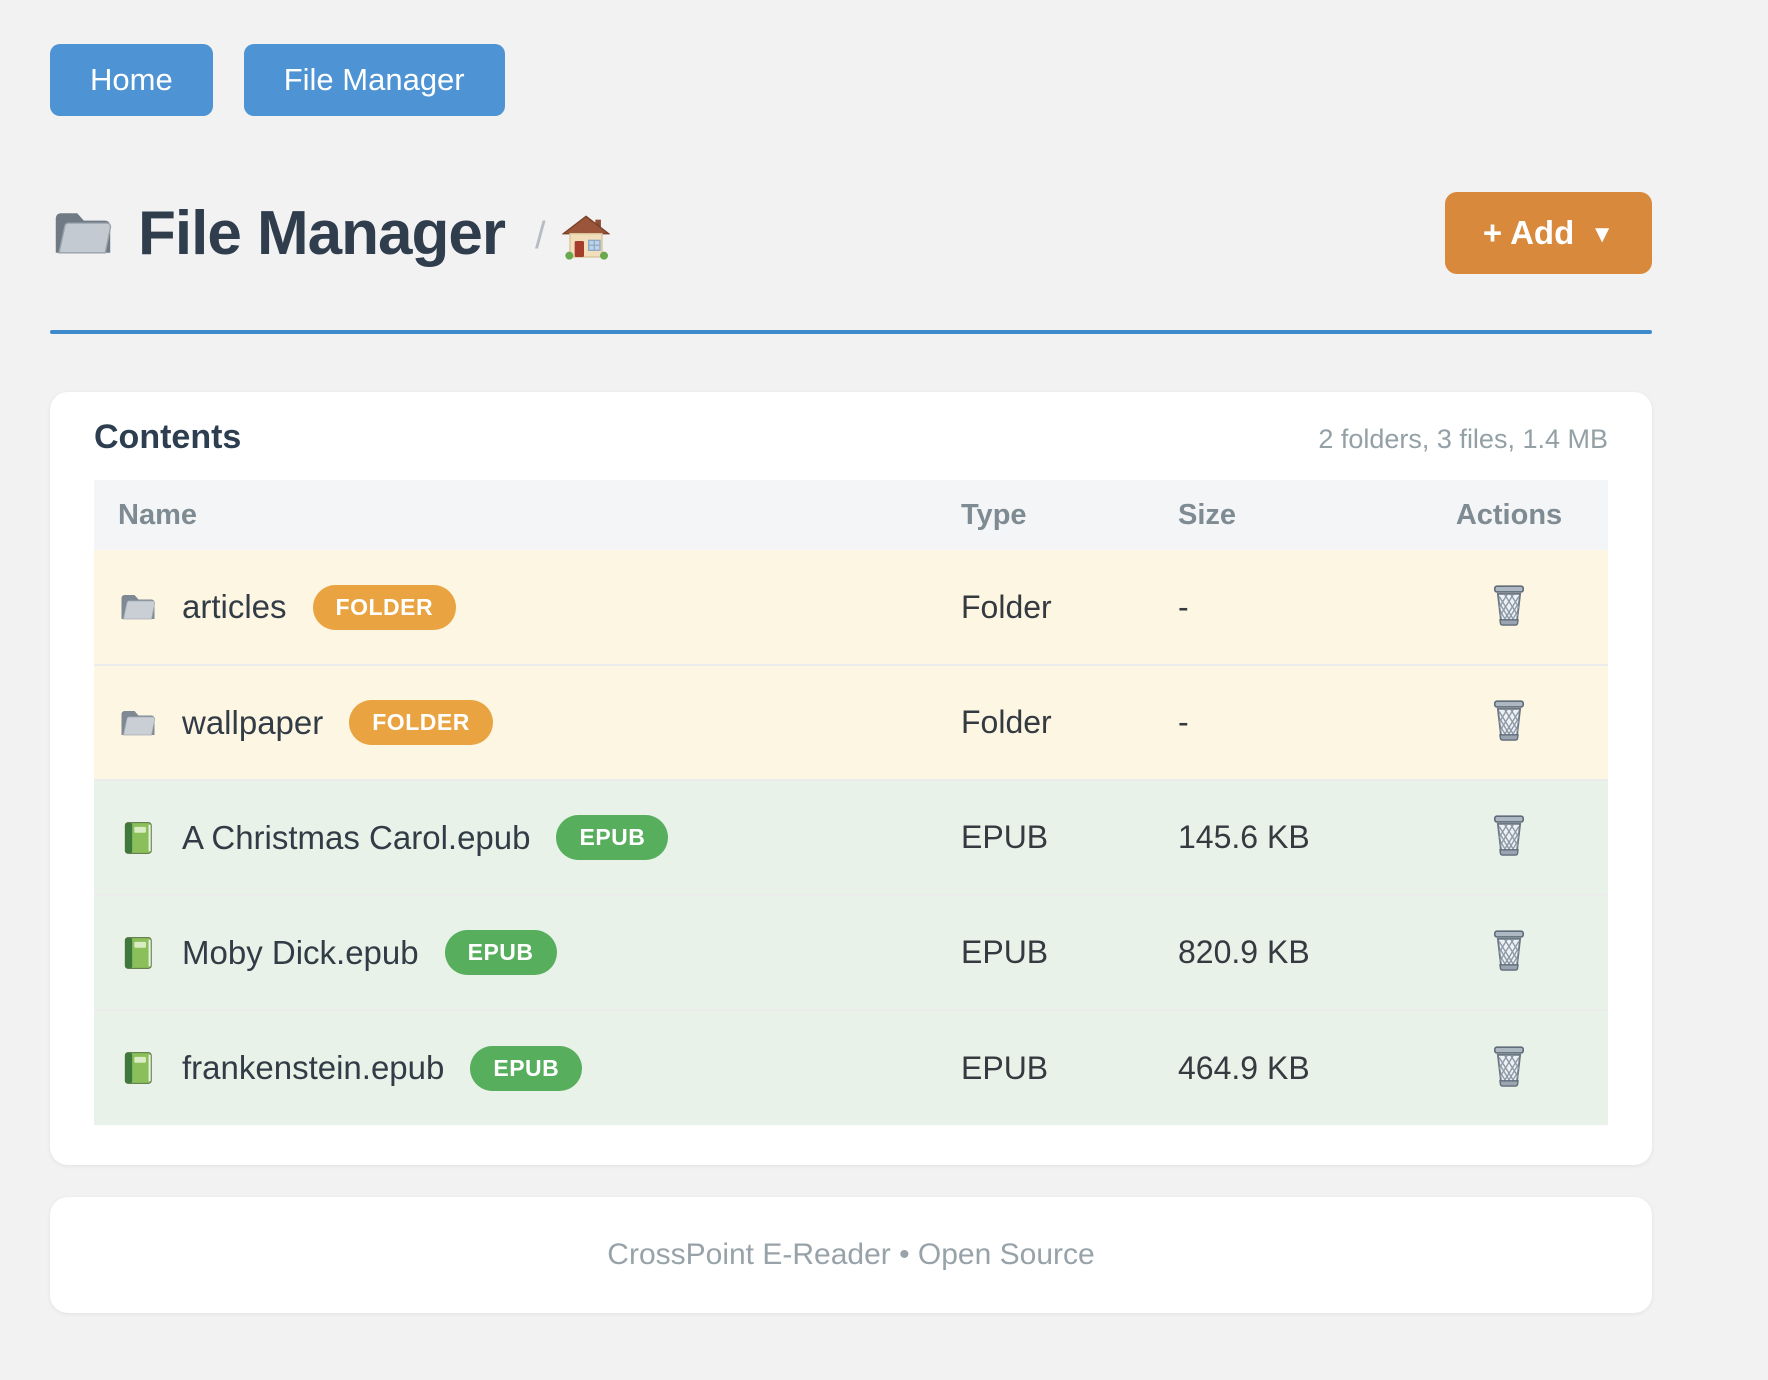  Describe the element at coordinates (851, 722) in the screenshot. I see `table-row: wallpaper FOLDER Folder -` at that location.